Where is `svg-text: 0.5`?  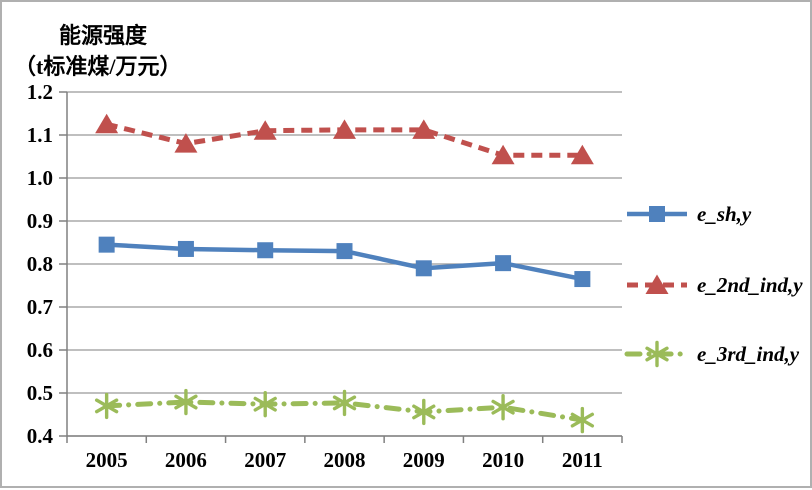
svg-text: 0.5 is located at coordinates (40, 393).